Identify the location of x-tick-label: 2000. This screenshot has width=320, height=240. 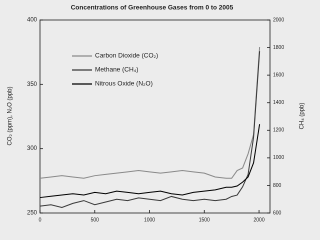
(258, 220).